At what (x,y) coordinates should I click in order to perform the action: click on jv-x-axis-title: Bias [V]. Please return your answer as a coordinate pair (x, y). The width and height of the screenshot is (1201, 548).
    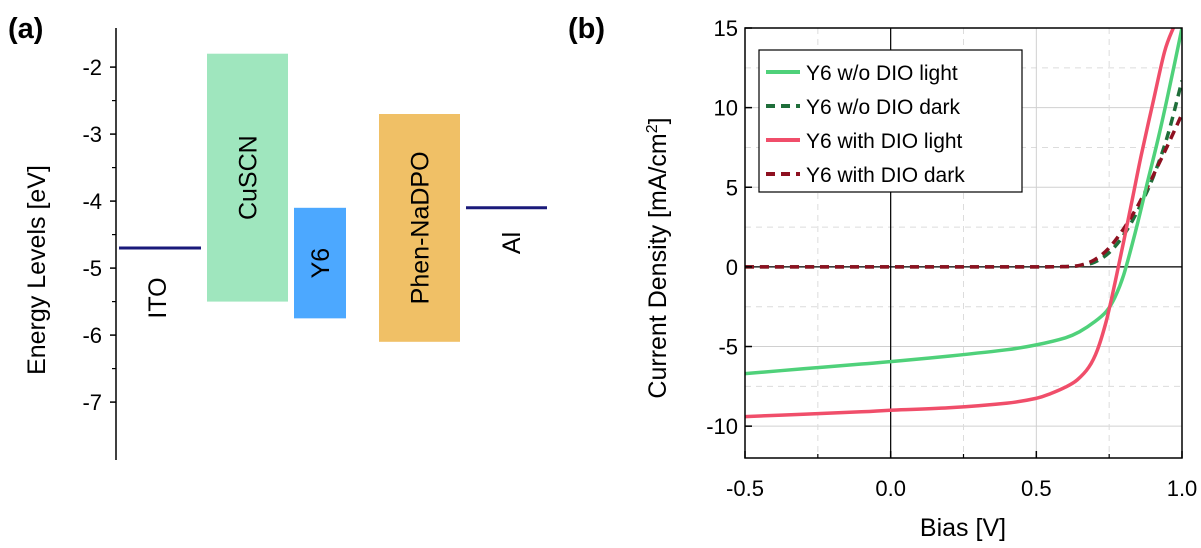
    Looking at the image, I should click on (963, 528).